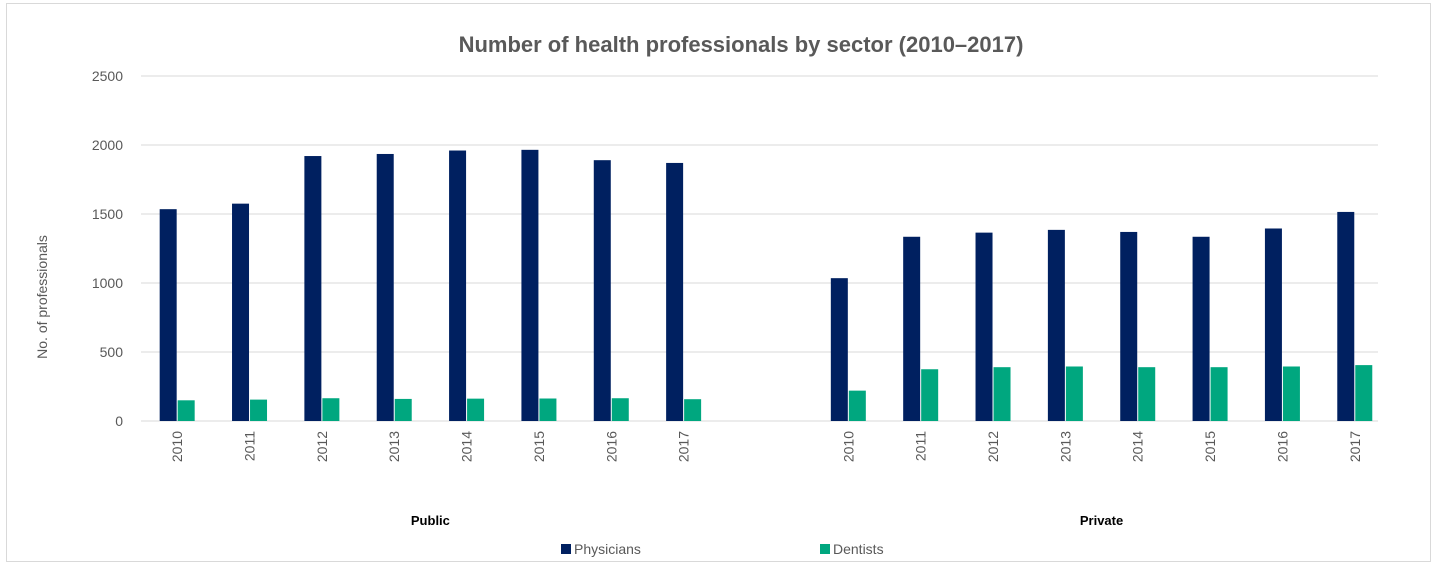 The width and height of the screenshot is (1438, 565). I want to click on bar-private-physicians-2010, so click(839, 349).